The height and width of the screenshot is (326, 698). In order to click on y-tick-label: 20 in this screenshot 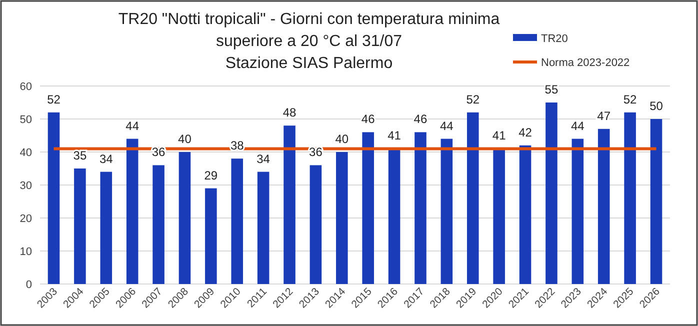, I will do `click(26, 219)`.